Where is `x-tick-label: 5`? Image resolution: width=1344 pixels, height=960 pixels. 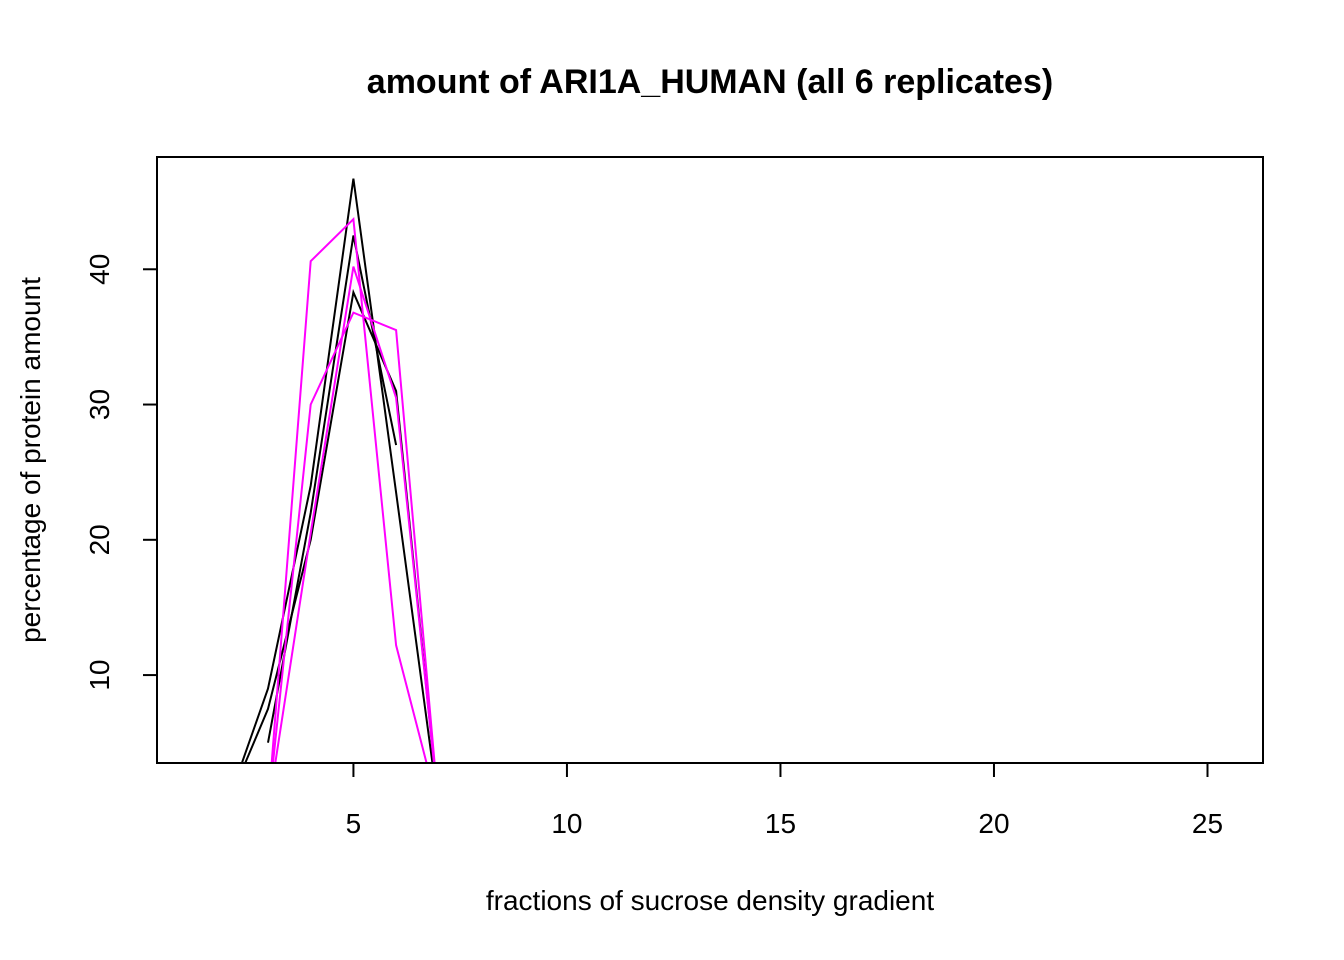
x-tick-label: 5 is located at coordinates (354, 823).